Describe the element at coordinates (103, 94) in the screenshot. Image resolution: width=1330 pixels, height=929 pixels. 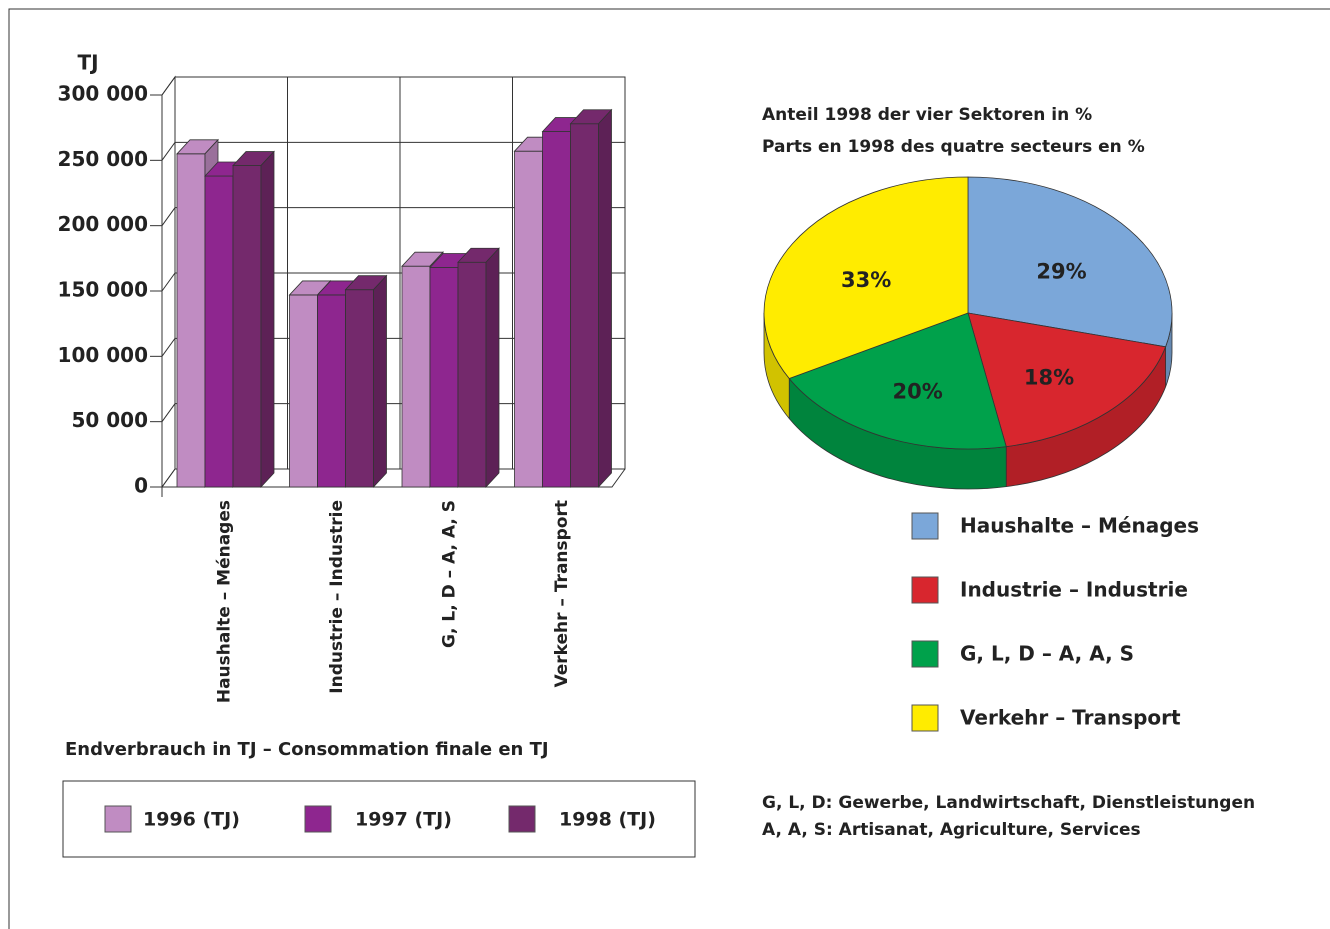
I see `y-tick-label: 300 000` at that location.